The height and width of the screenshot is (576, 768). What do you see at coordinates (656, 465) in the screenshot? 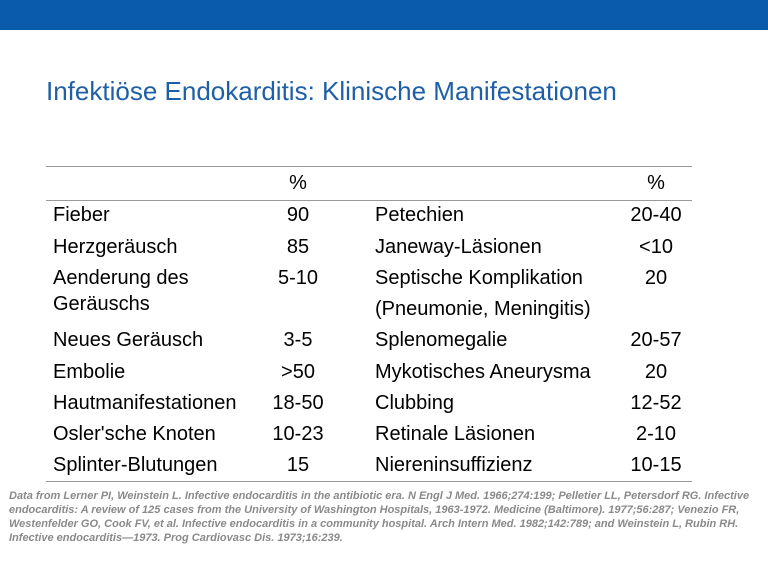
I see `table-cell-right-pct: 10-15` at bounding box center [656, 465].